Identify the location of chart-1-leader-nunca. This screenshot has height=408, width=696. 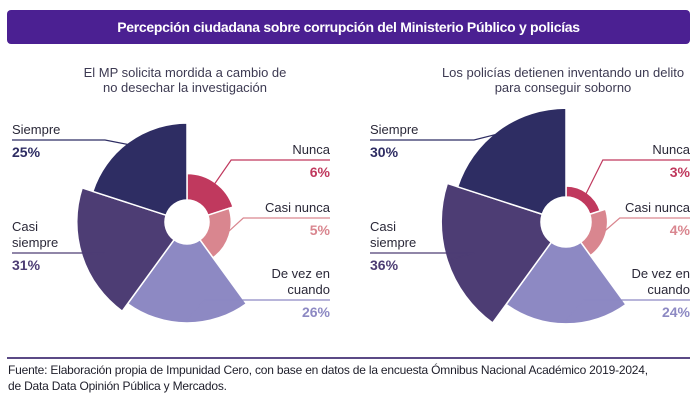
(271, 173).